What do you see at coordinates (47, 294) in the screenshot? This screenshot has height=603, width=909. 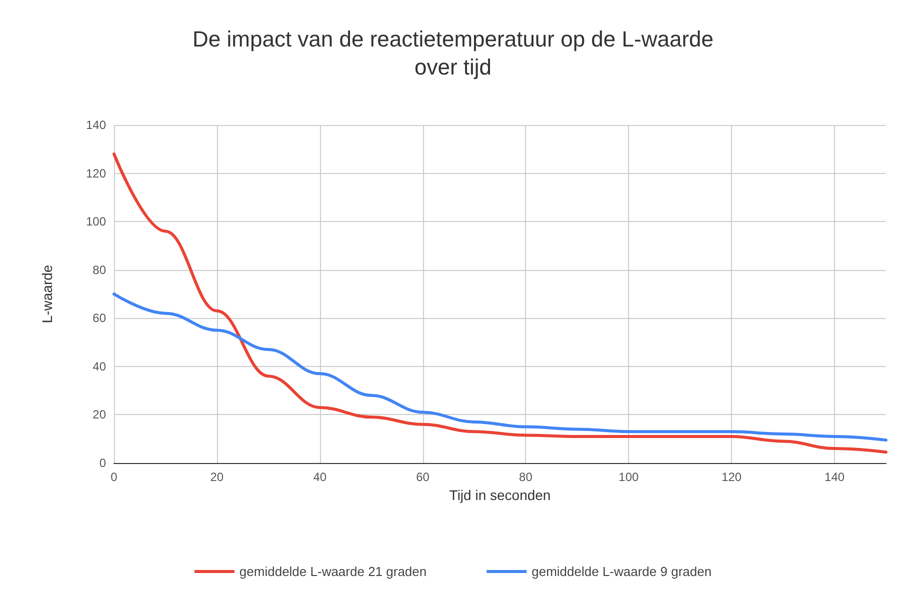 I see `y-axis-title: L-waarde` at bounding box center [47, 294].